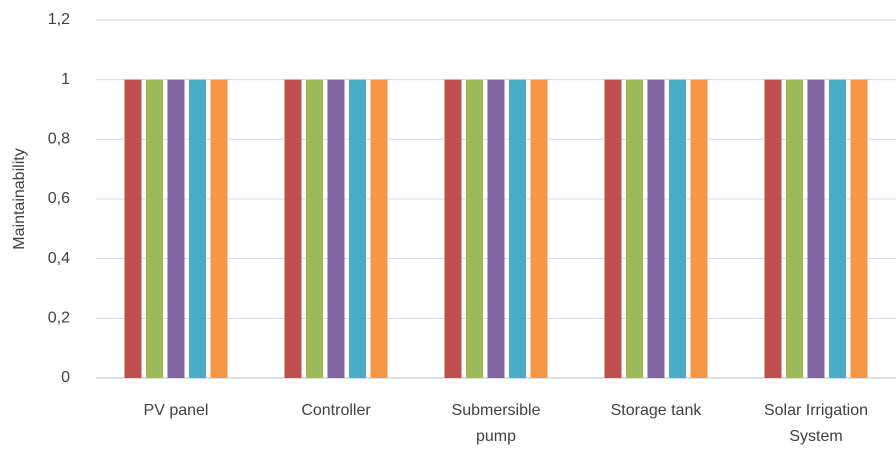  Describe the element at coordinates (65, 377) in the screenshot. I see `y-tick-label: 0` at that location.